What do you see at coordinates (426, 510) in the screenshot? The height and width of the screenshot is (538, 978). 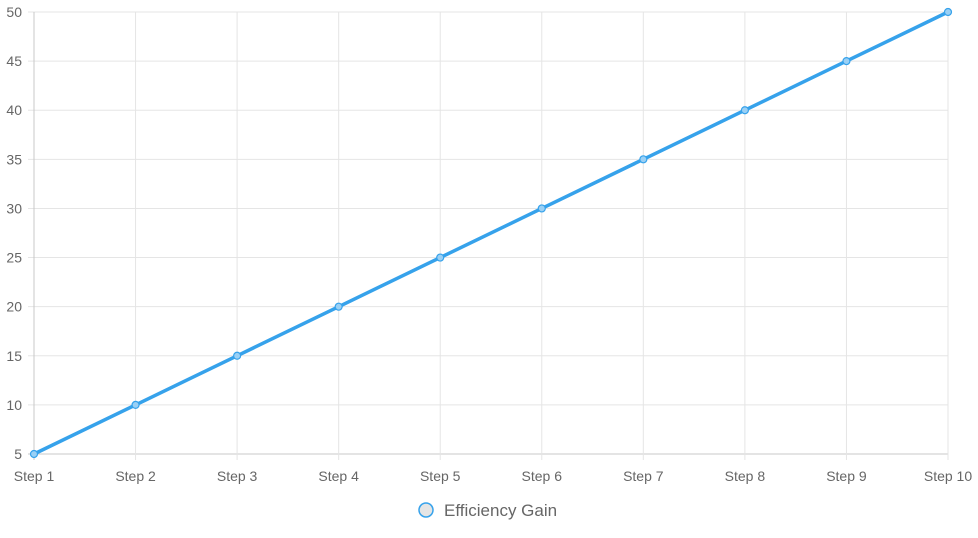 I see `legend-marker` at bounding box center [426, 510].